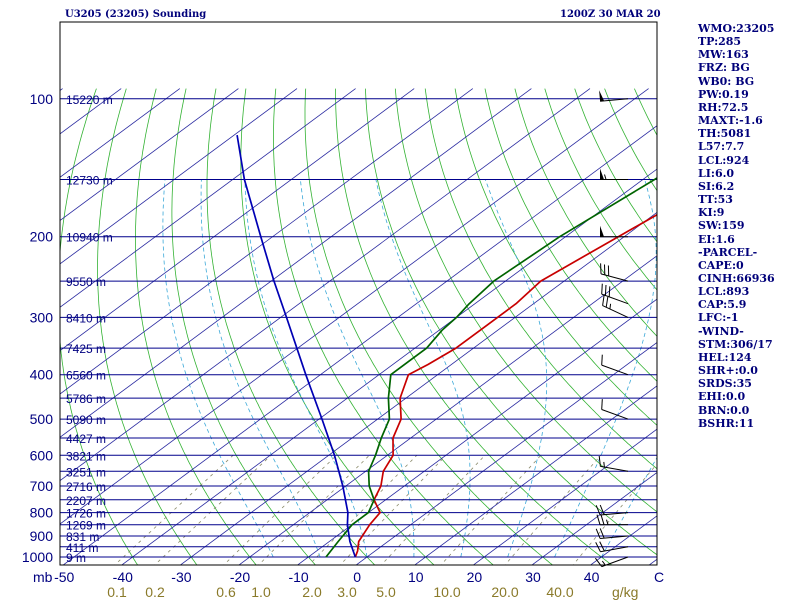 The image size is (800, 600). Describe the element at coordinates (721, 226) in the screenshot. I see `stability-index: SW:159` at that location.